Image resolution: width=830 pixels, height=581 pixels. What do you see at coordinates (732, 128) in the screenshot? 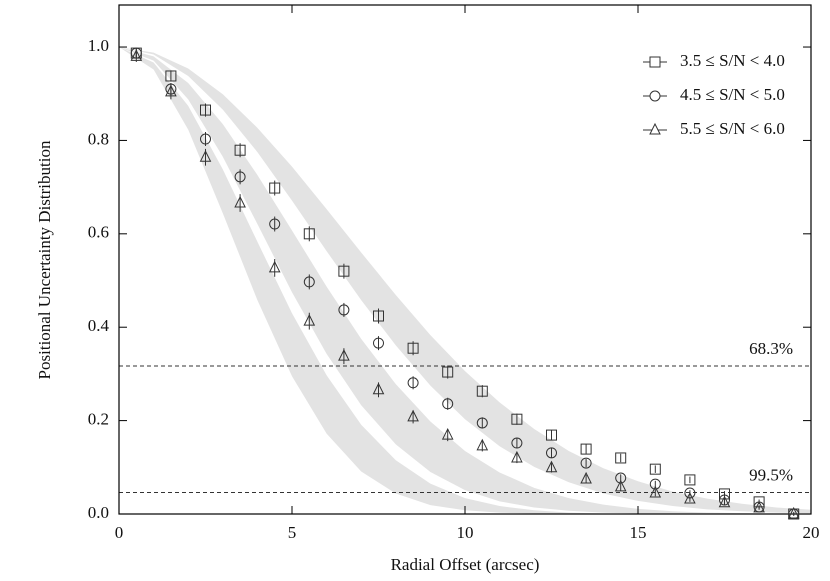
I see `legend-label: 5.5 ≤ S/N < 6.0` at bounding box center [732, 128].